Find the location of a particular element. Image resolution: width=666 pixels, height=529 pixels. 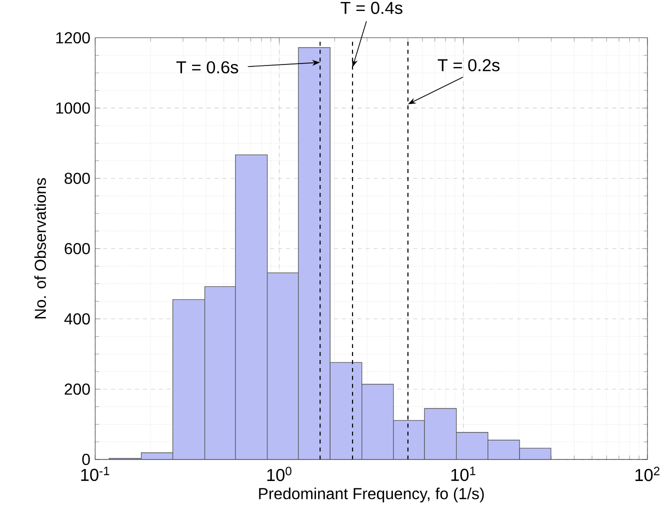

annotation: T = 0.4s is located at coordinates (371, 8).